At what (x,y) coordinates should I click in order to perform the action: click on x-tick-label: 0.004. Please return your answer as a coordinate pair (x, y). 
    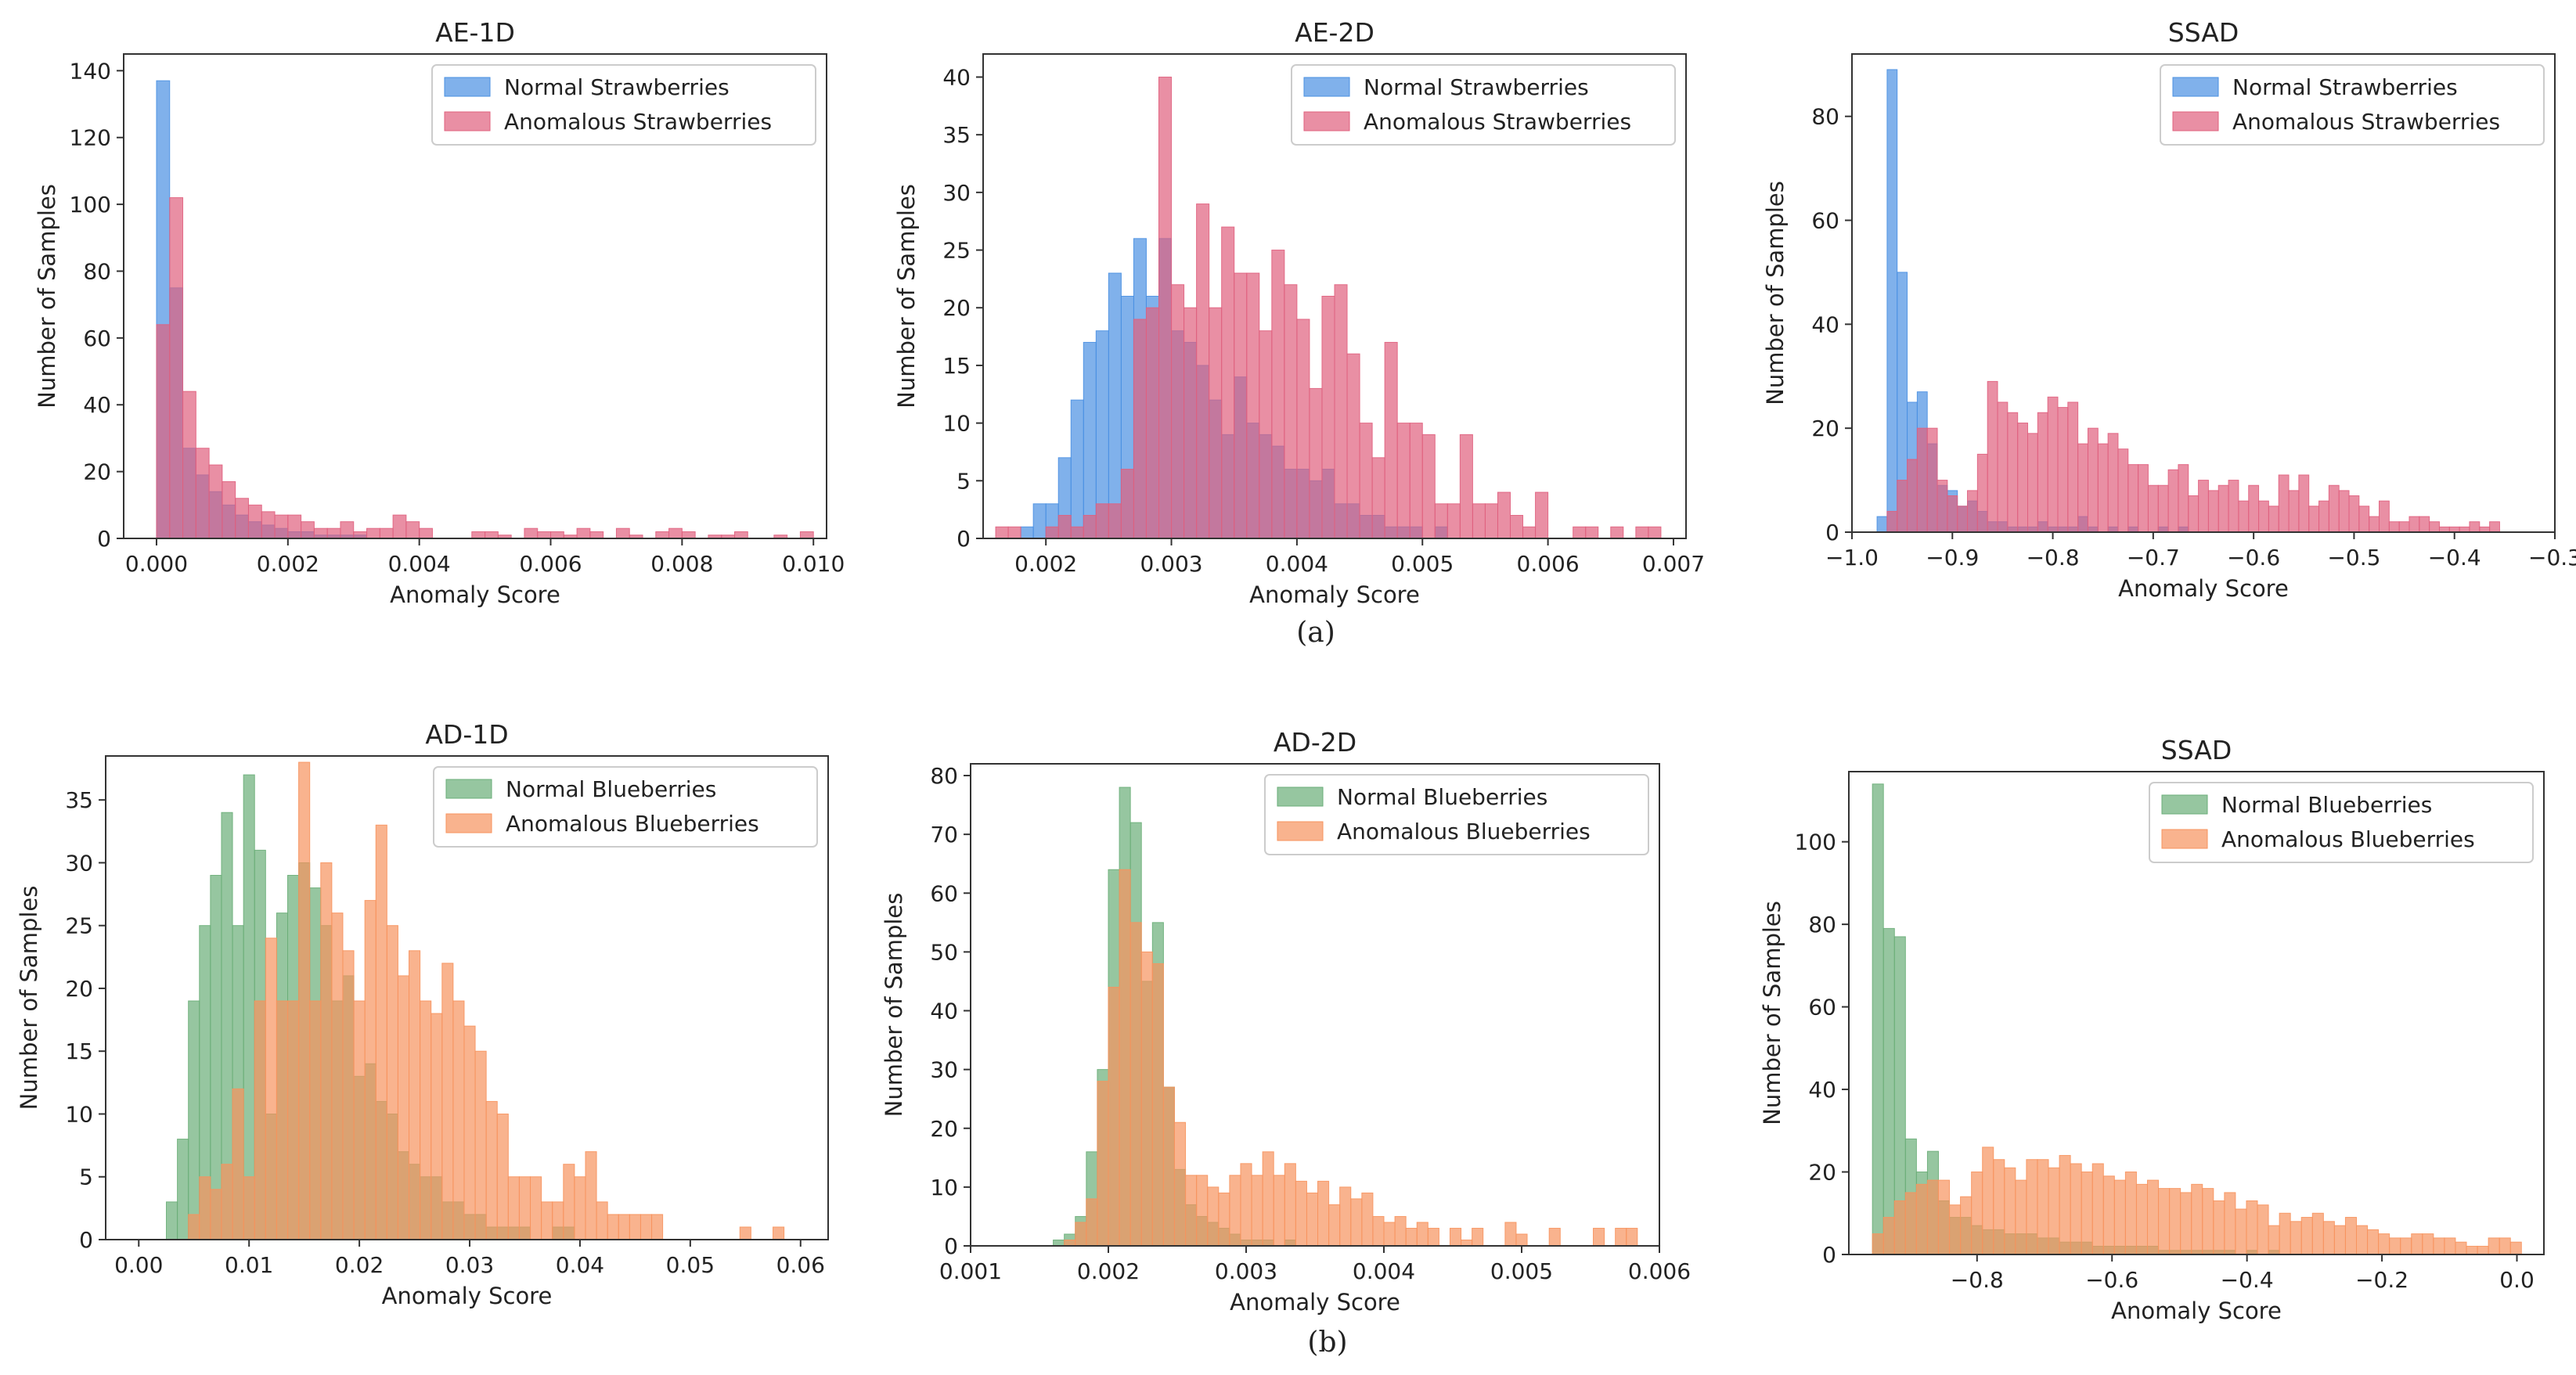
    Looking at the image, I should click on (419, 564).